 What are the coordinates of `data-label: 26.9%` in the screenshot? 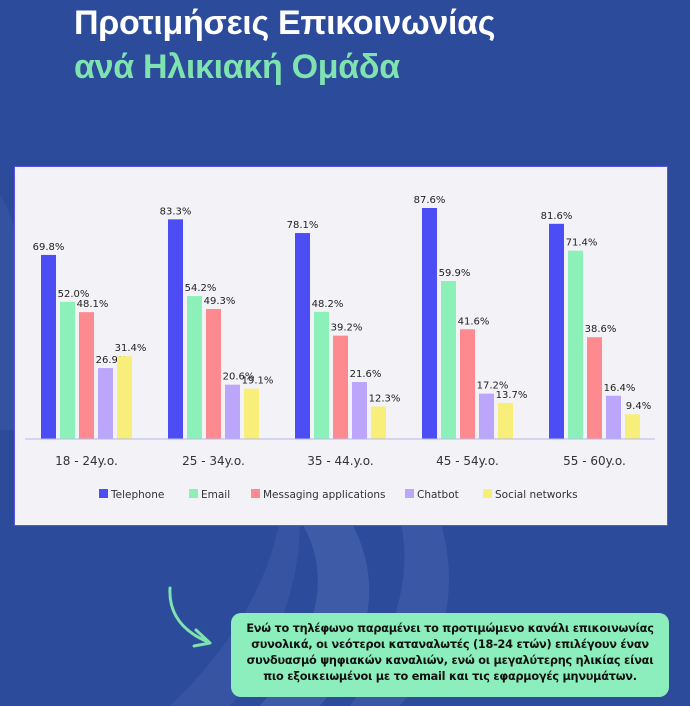 It's located at (112, 360).